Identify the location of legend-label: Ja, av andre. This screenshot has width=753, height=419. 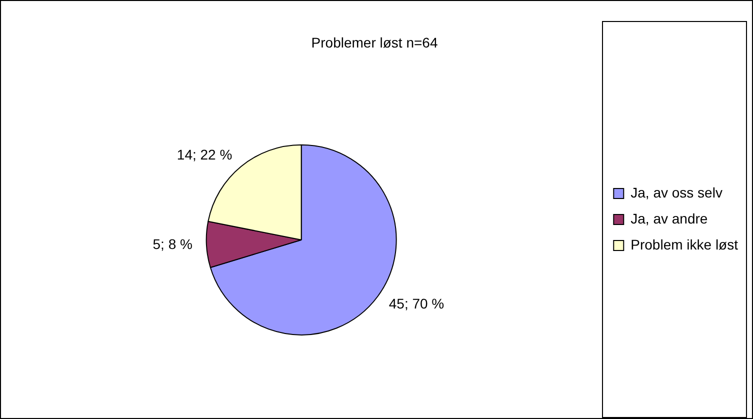
(669, 218).